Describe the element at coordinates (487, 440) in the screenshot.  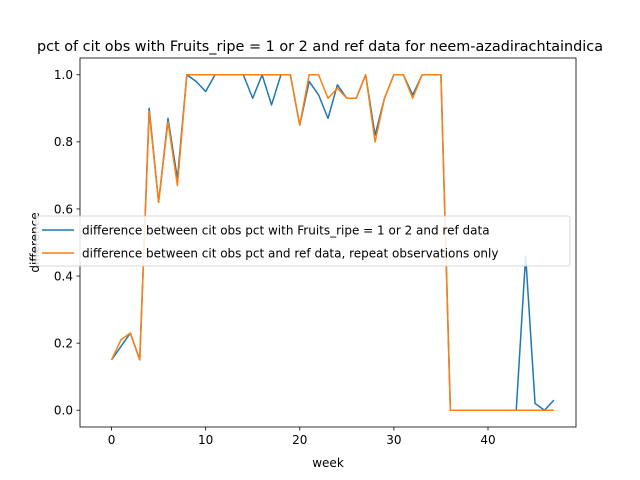
I see `x-tick-label: 40` at that location.